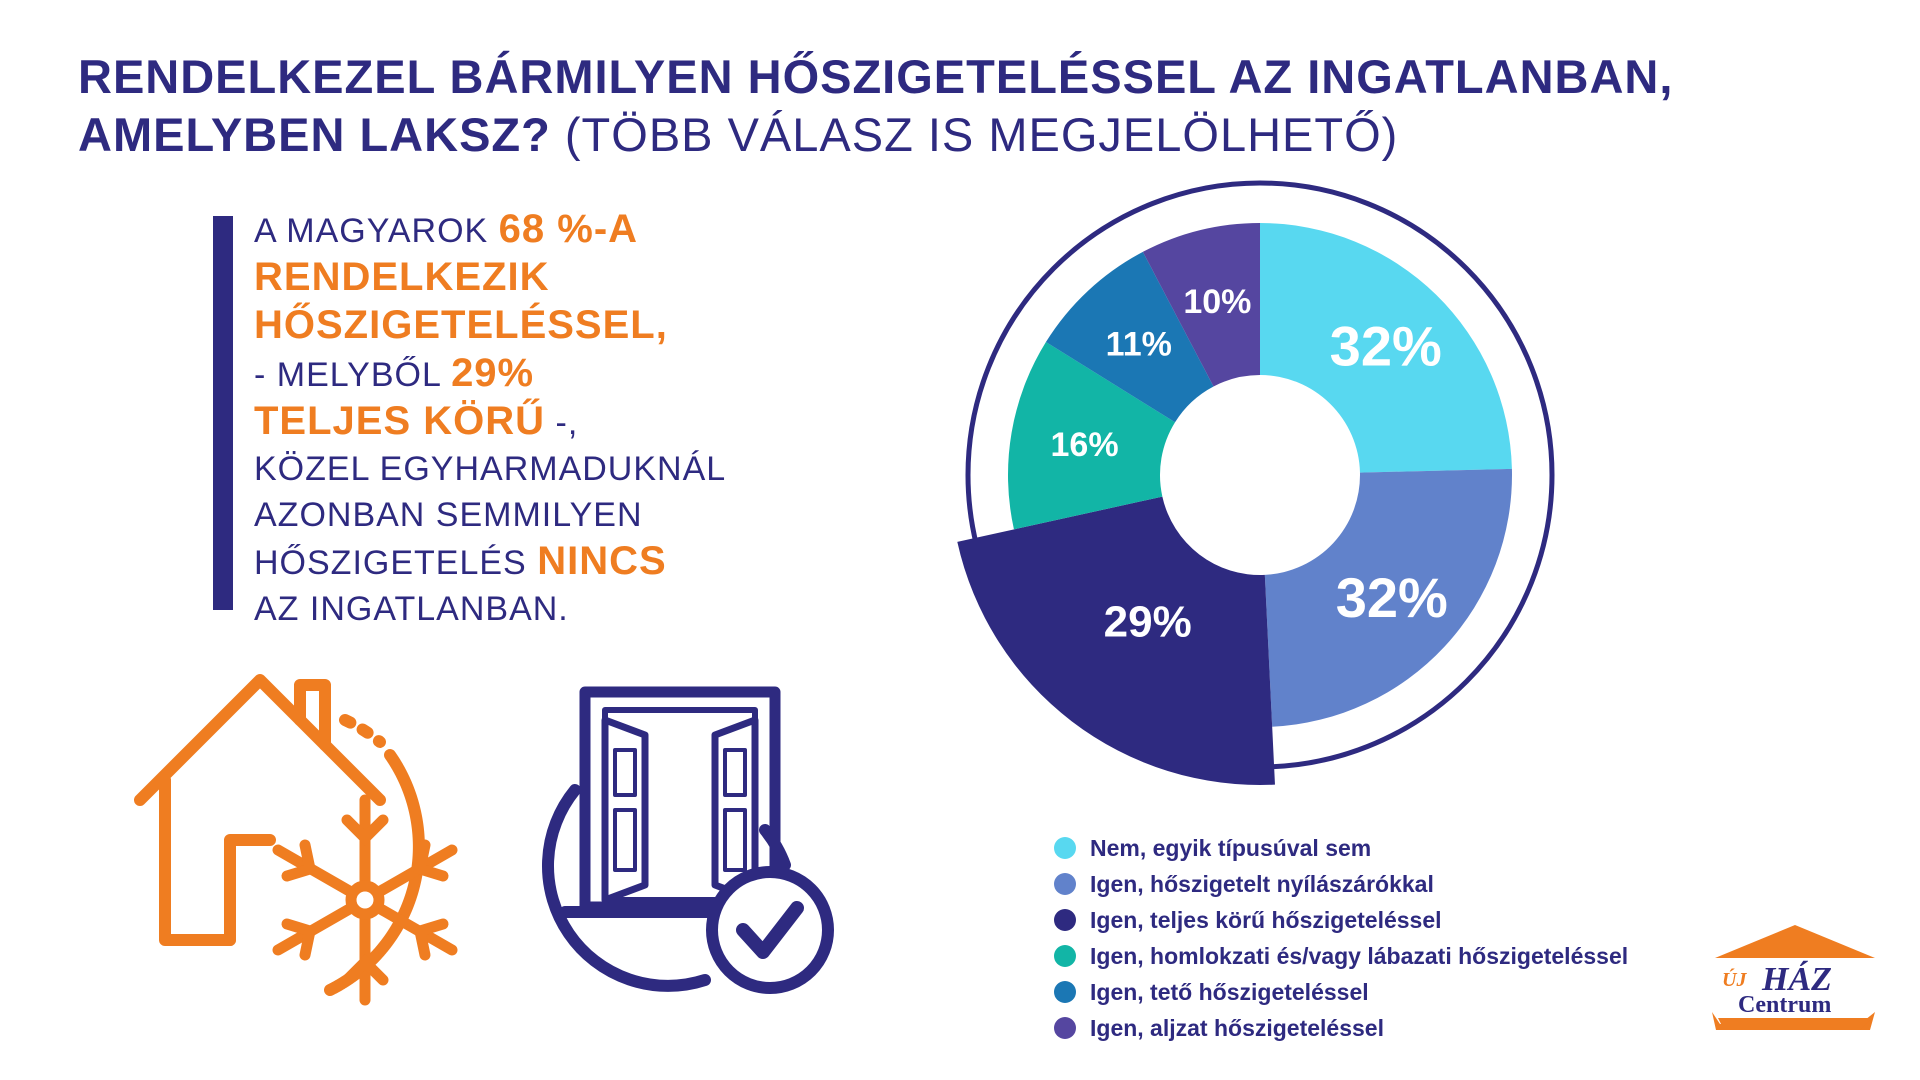  I want to click on checkmark-icon, so click(770, 930).